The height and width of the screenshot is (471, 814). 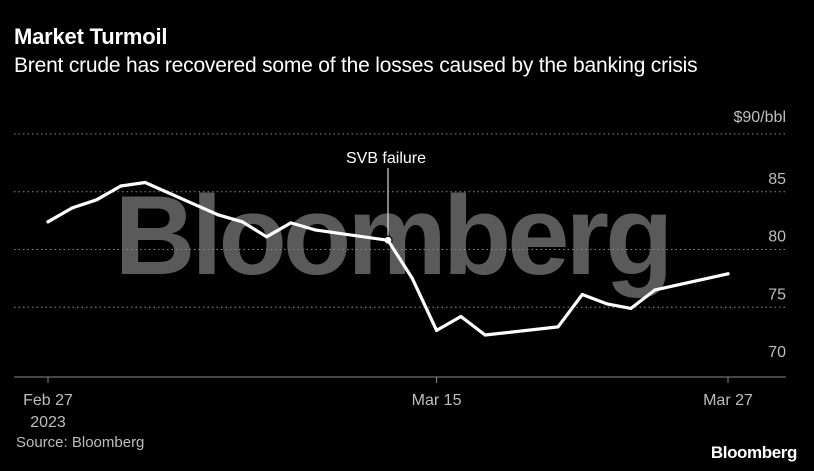 What do you see at coordinates (777, 179) in the screenshot?
I see `y-tick-label: 85` at bounding box center [777, 179].